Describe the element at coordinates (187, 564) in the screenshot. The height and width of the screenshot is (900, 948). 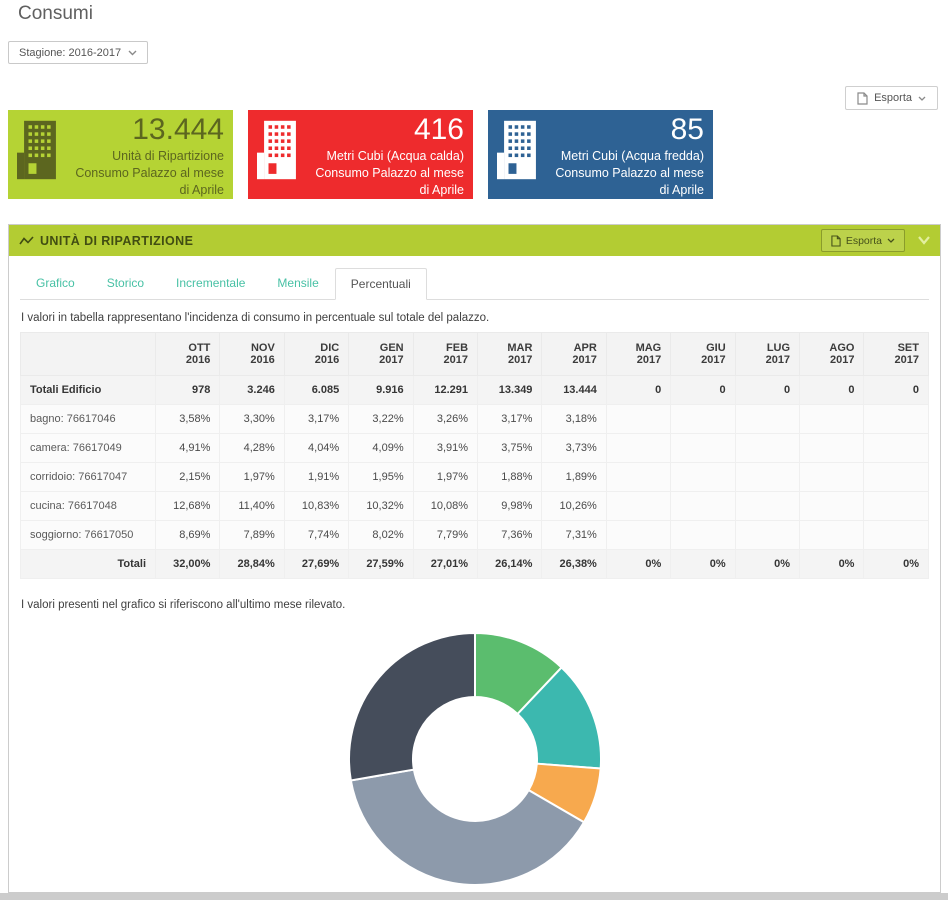
I see `cell-value: 32,00%` at that location.